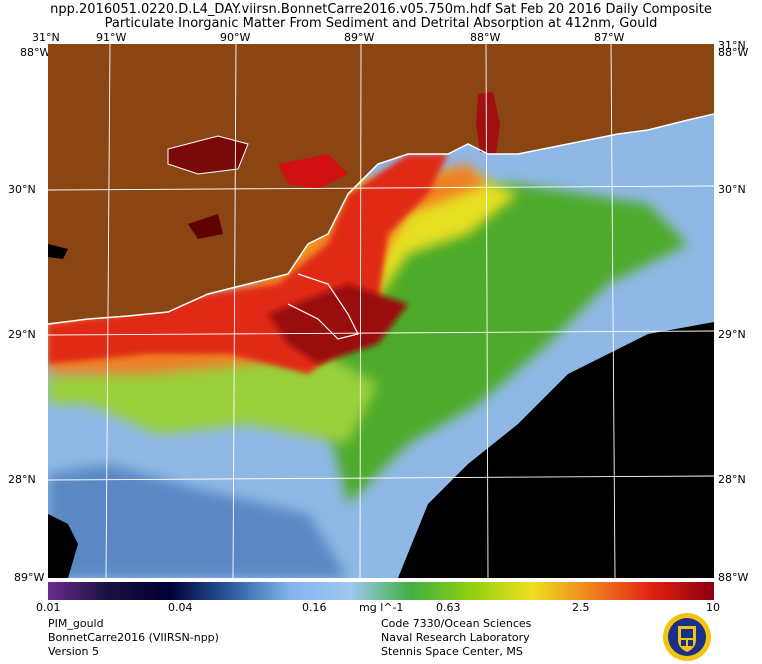  What do you see at coordinates (732, 479) in the screenshot?
I see `lat-label-right-28n: 28°N` at bounding box center [732, 479].